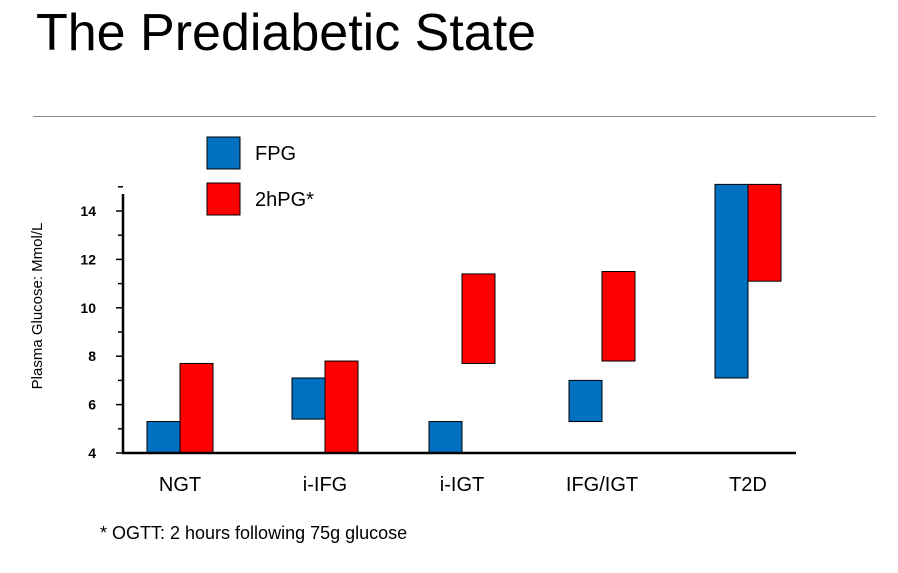  What do you see at coordinates (731, 281) in the screenshot?
I see `fpg-bar-t2d` at bounding box center [731, 281].